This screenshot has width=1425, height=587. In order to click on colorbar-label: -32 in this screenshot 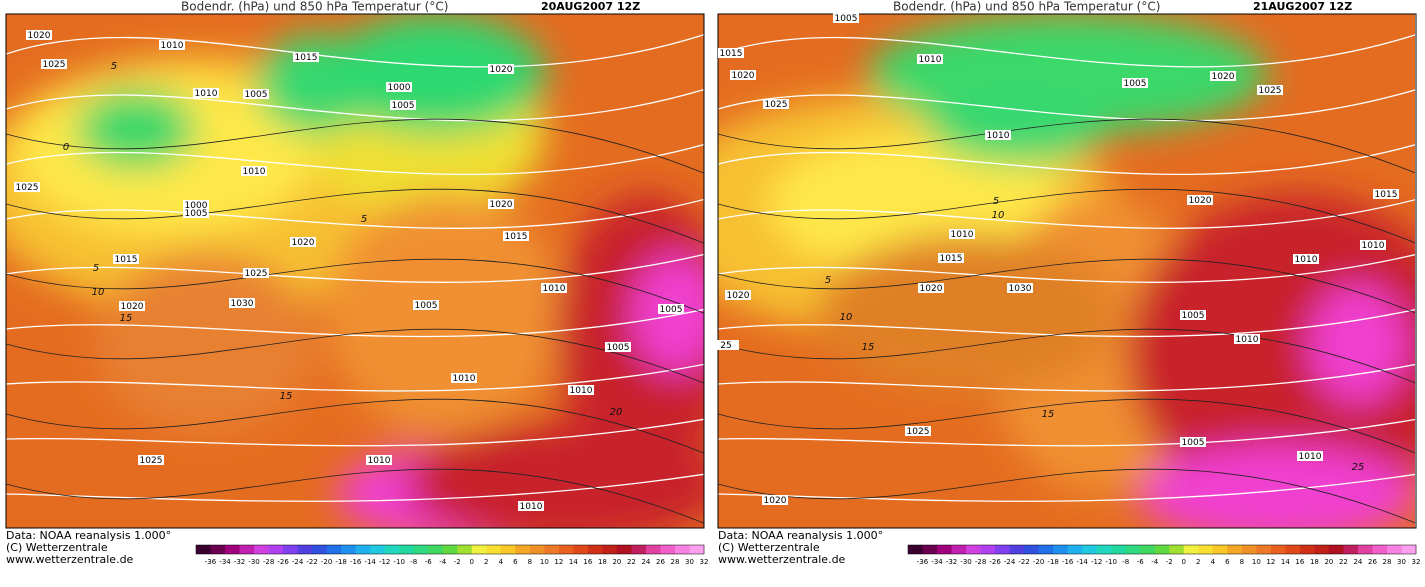, I will do `click(951, 562)`.